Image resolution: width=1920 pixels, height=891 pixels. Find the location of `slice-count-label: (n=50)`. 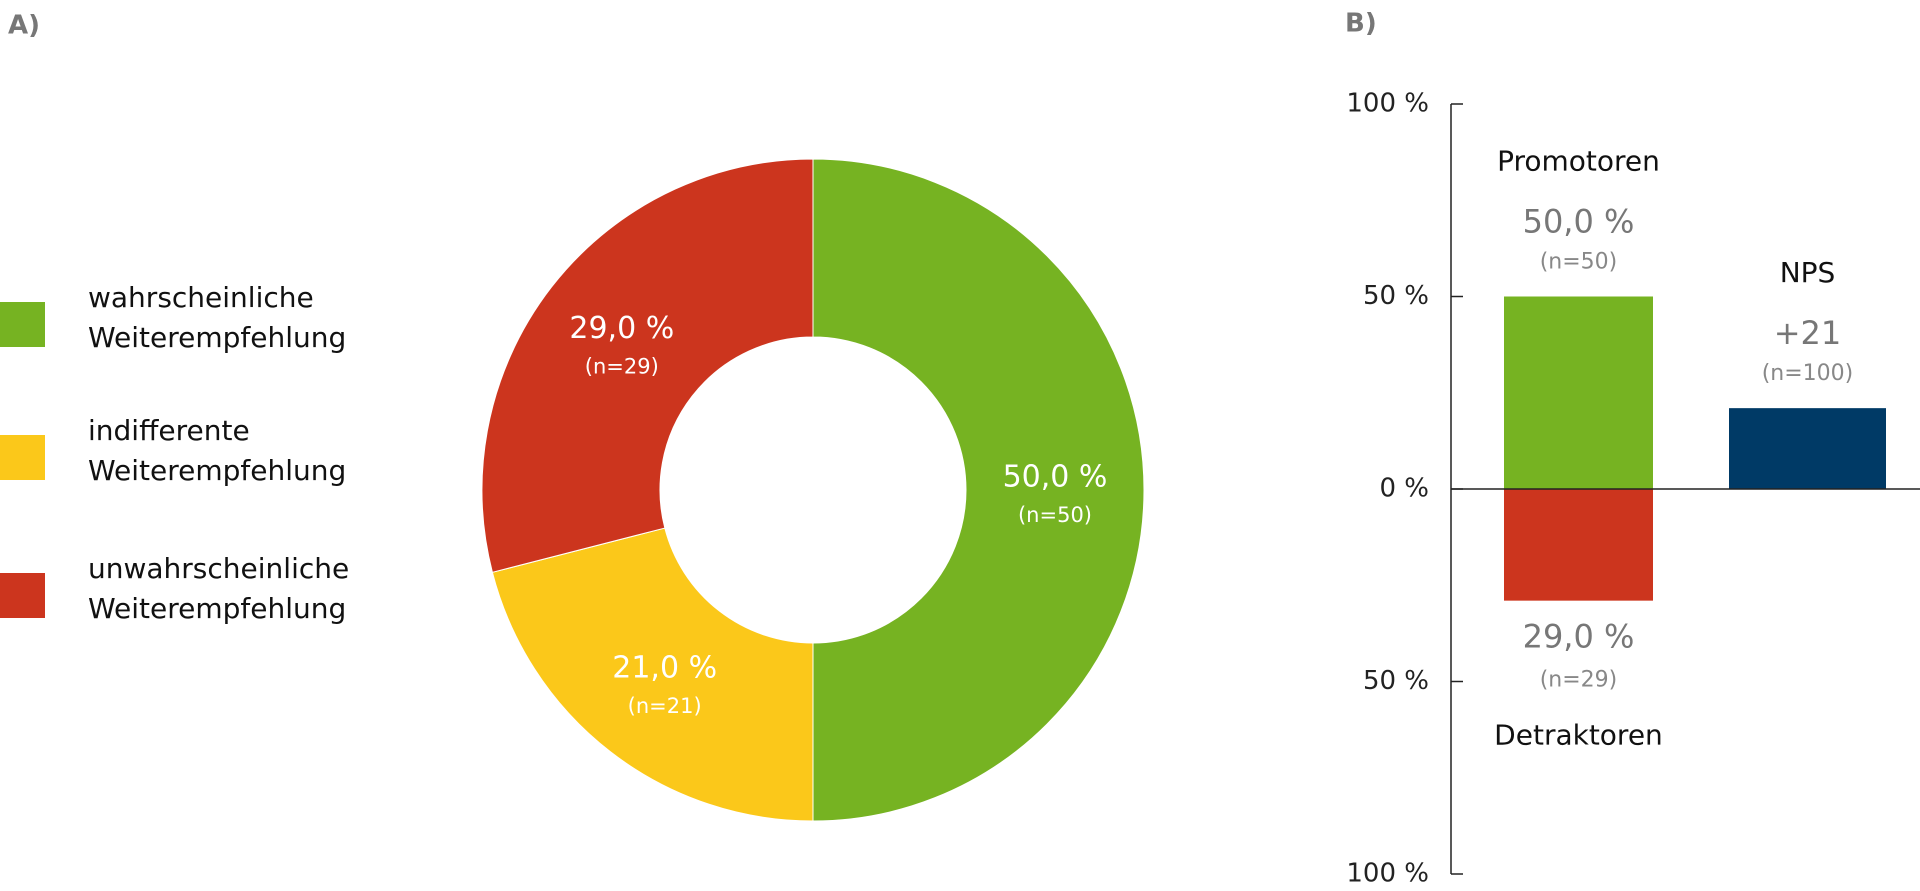

slice-count-label: (n=50) is located at coordinates (1055, 515).